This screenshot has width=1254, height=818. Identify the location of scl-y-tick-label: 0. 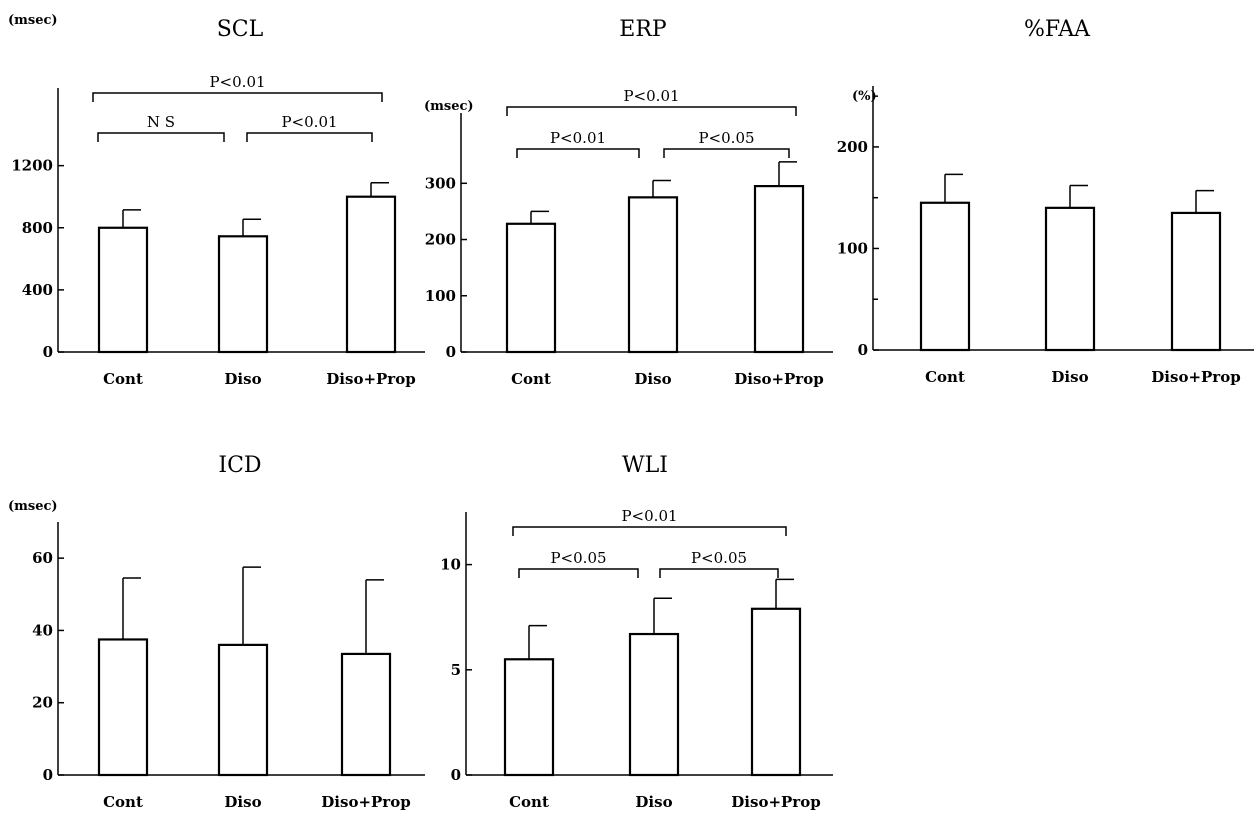
(48, 352).